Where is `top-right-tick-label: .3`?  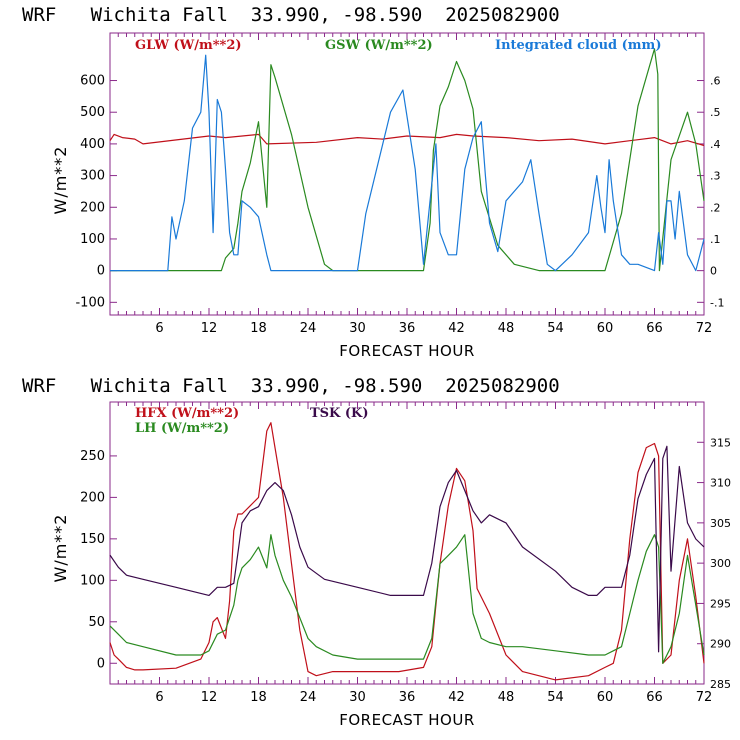
top-right-tick-label: .3 is located at coordinates (715, 176).